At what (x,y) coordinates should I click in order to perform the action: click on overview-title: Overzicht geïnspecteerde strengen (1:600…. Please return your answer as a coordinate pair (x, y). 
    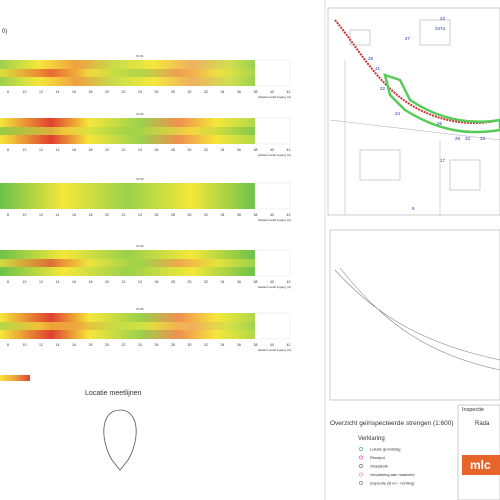
    Looking at the image, I should click on (392, 423).